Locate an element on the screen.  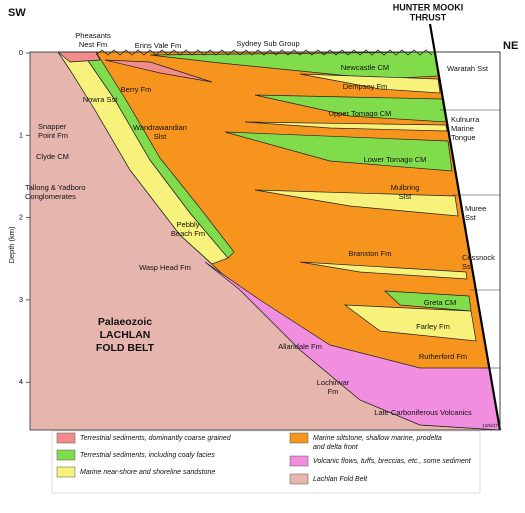
unit-label: Nowra Sst is located at coordinates (101, 99).